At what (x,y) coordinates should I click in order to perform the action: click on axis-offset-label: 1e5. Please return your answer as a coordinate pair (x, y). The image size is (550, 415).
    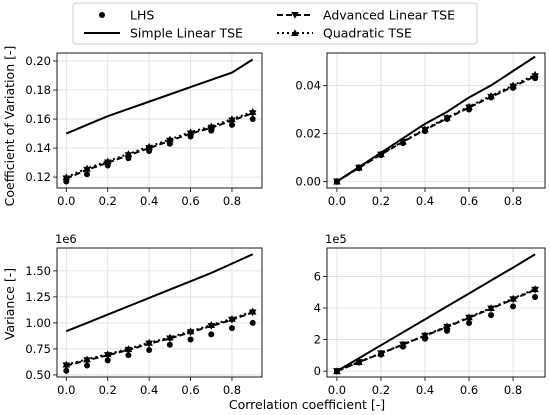
    Looking at the image, I should click on (336, 239).